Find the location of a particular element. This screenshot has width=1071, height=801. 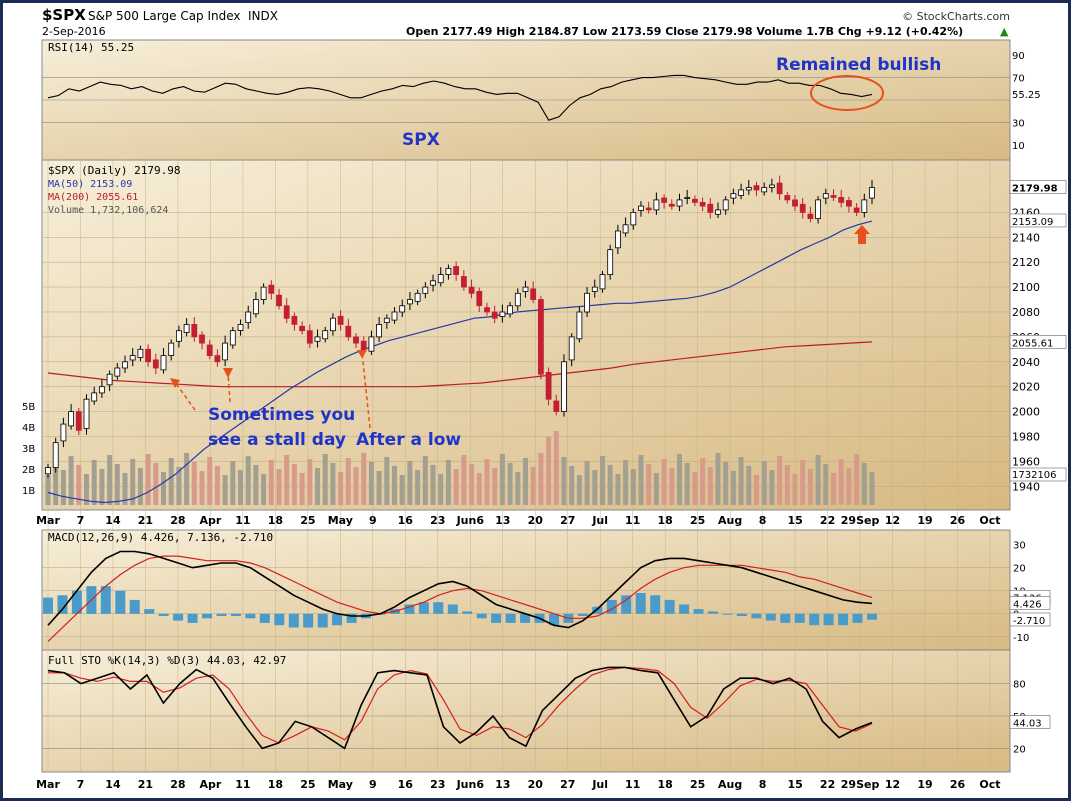

volume-tick-label: 2B is located at coordinates (28, 470).